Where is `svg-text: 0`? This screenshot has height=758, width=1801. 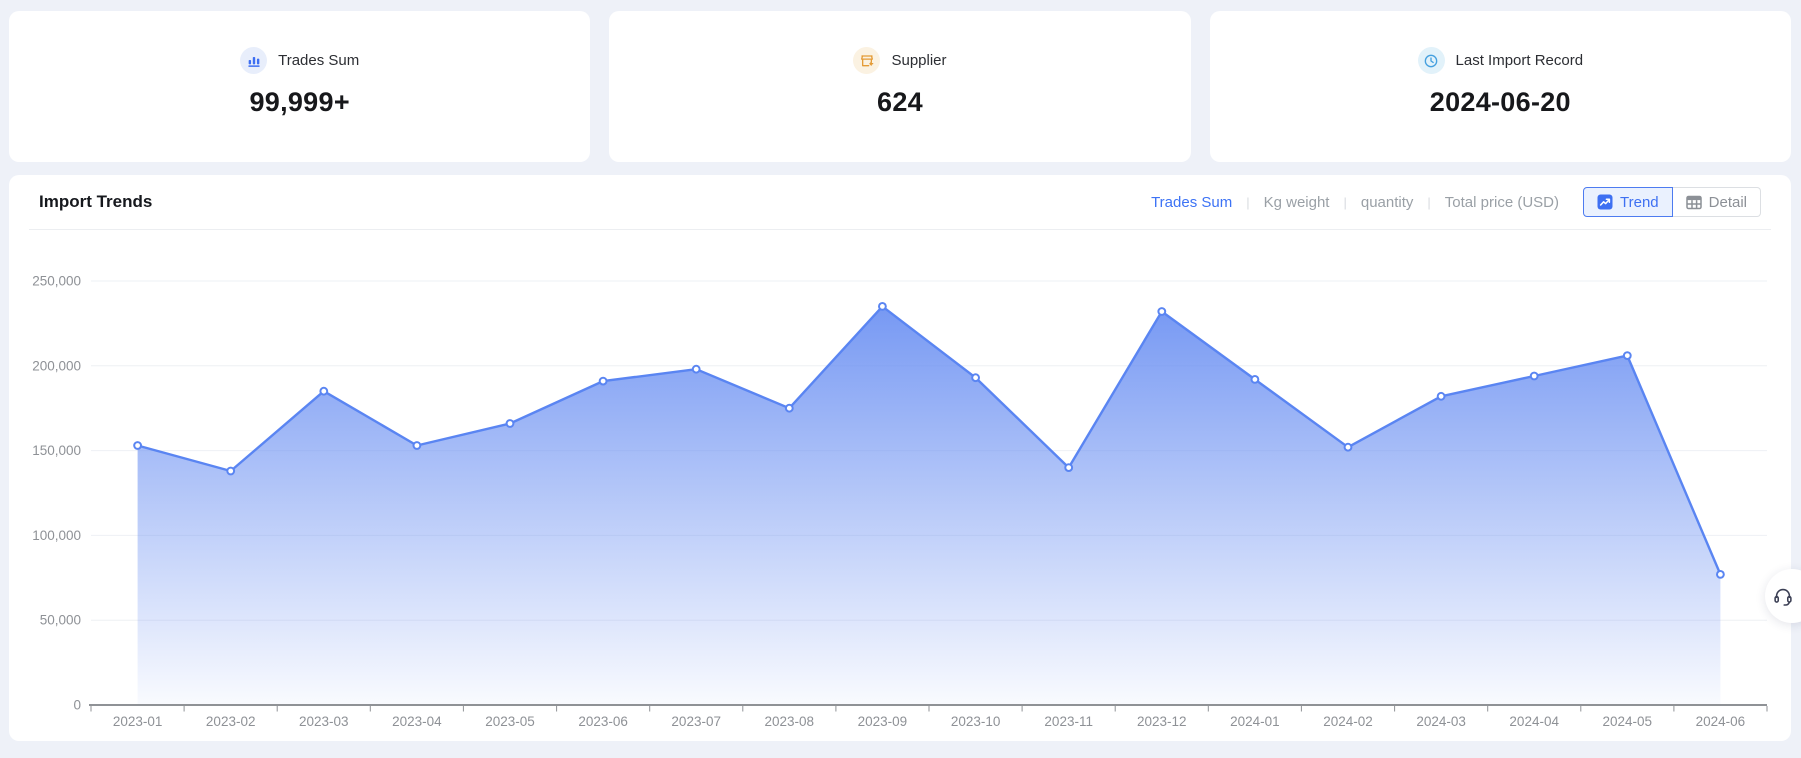 svg-text: 0 is located at coordinates (77, 705).